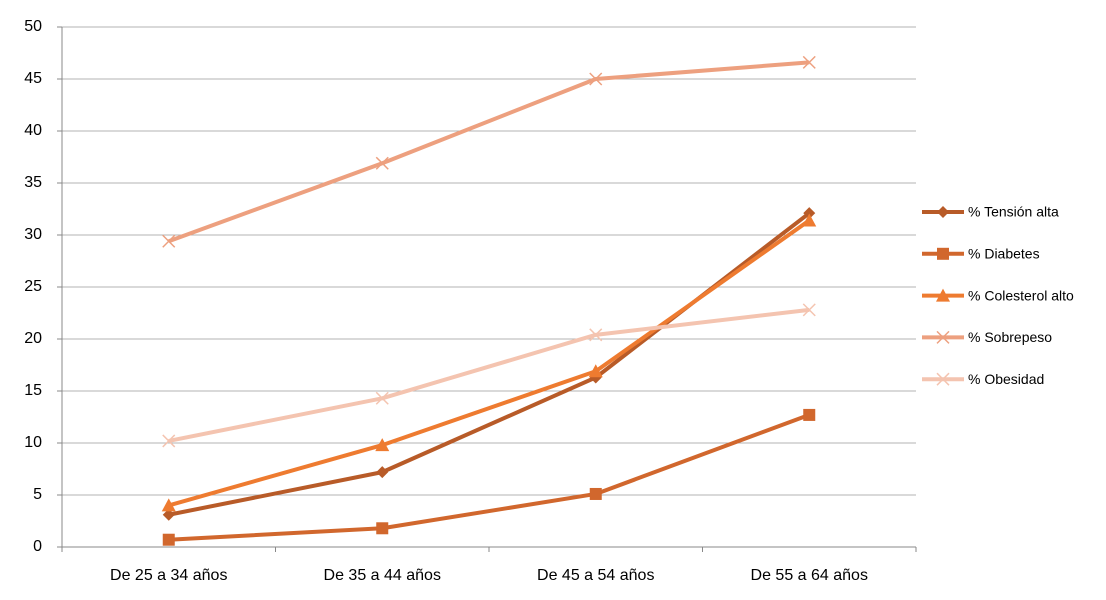  What do you see at coordinates (37, 546) in the screenshot?
I see `y-tick-label: 0` at bounding box center [37, 546].